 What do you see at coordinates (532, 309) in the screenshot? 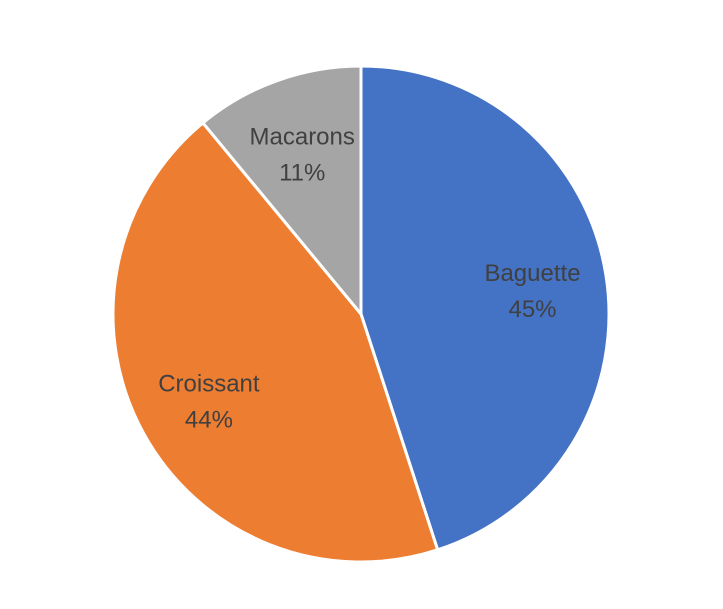
I see `data-label-value-baguette: 45%` at bounding box center [532, 309].